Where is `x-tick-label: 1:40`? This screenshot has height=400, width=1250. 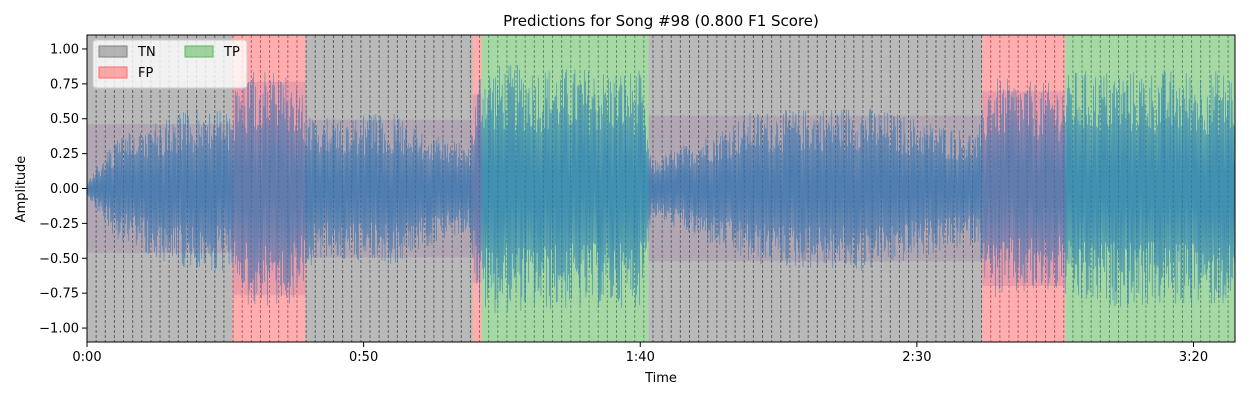 x-tick-label: 1:40 is located at coordinates (640, 357).